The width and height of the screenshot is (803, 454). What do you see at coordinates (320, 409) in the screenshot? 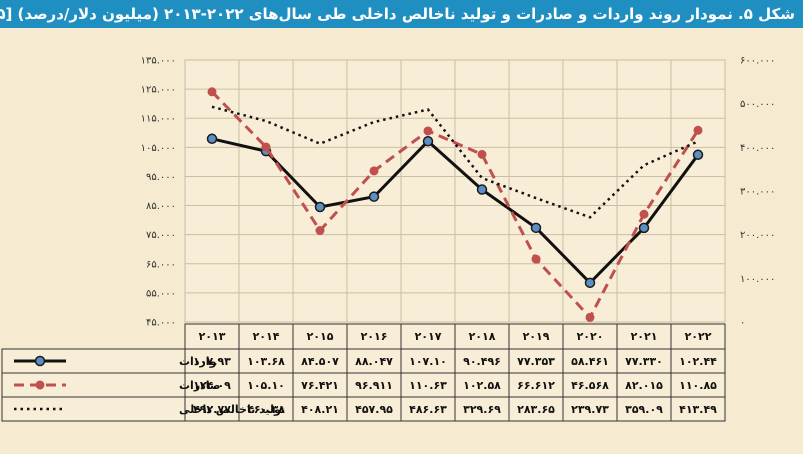
I see `data-label: ۴۰۸.۲۱` at bounding box center [320, 409].